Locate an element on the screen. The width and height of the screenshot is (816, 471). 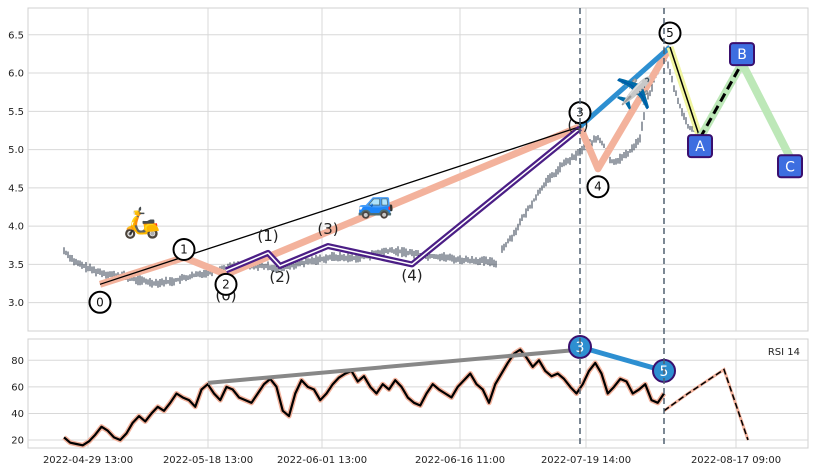
price-y-tick-label: 4.0 is located at coordinates (16, 227).